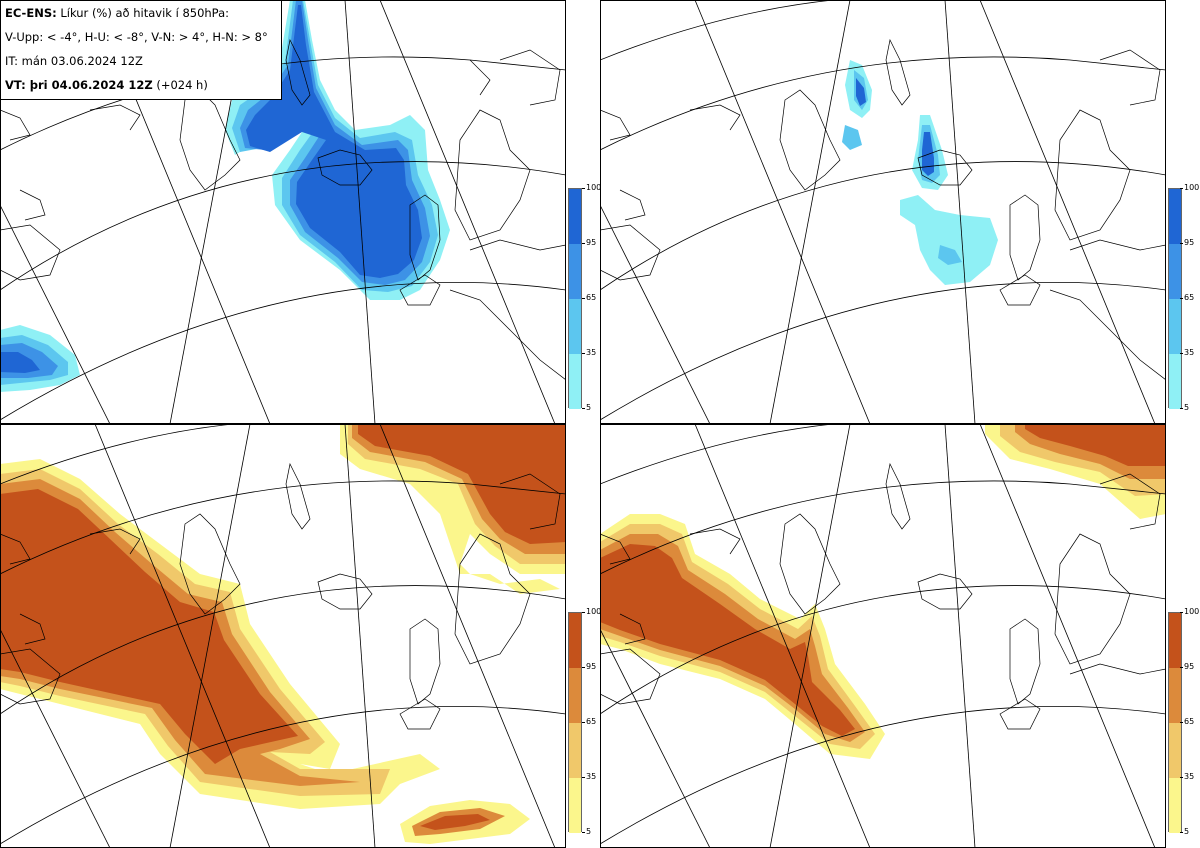 Image resolution: width=1200 pixels, height=848 pixels. What do you see at coordinates (1175, 298) in the screenshot?
I see `colorbar-cold-right` at bounding box center [1175, 298].